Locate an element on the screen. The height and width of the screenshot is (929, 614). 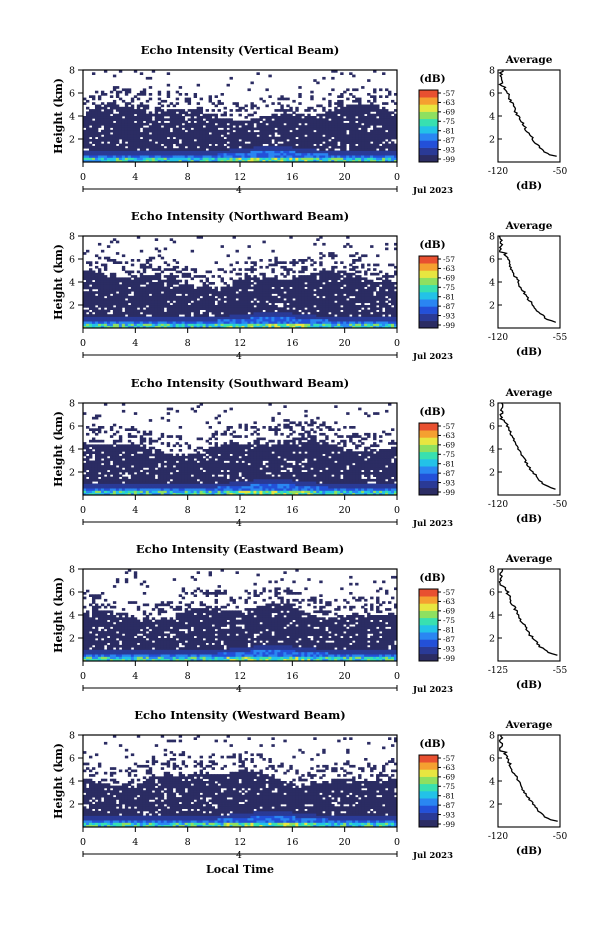
date-label: Jul 2023 is located at coordinates (432, 357).